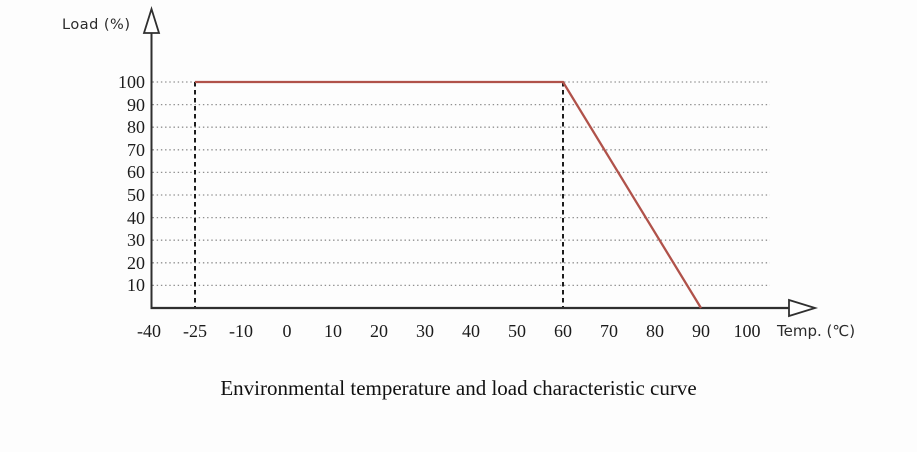  Describe the element at coordinates (136, 104) in the screenshot. I see `y-tick-label: 90` at that location.